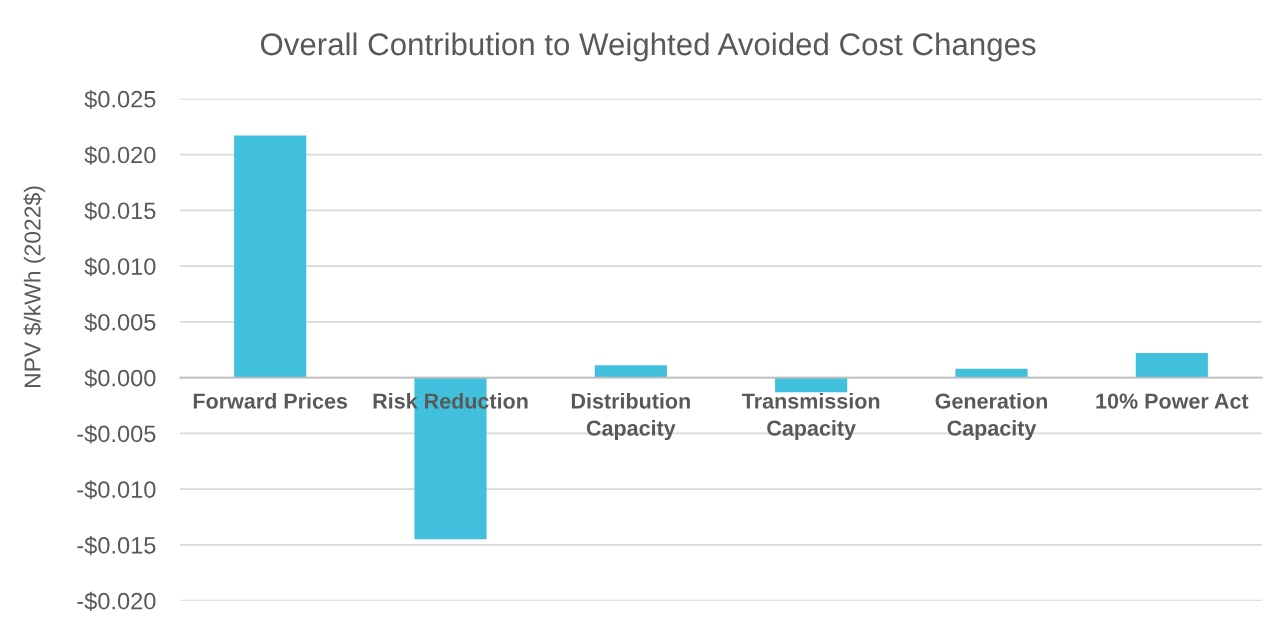  What do you see at coordinates (120, 99) in the screenshot?
I see `y-tick-label: $0.025` at bounding box center [120, 99].